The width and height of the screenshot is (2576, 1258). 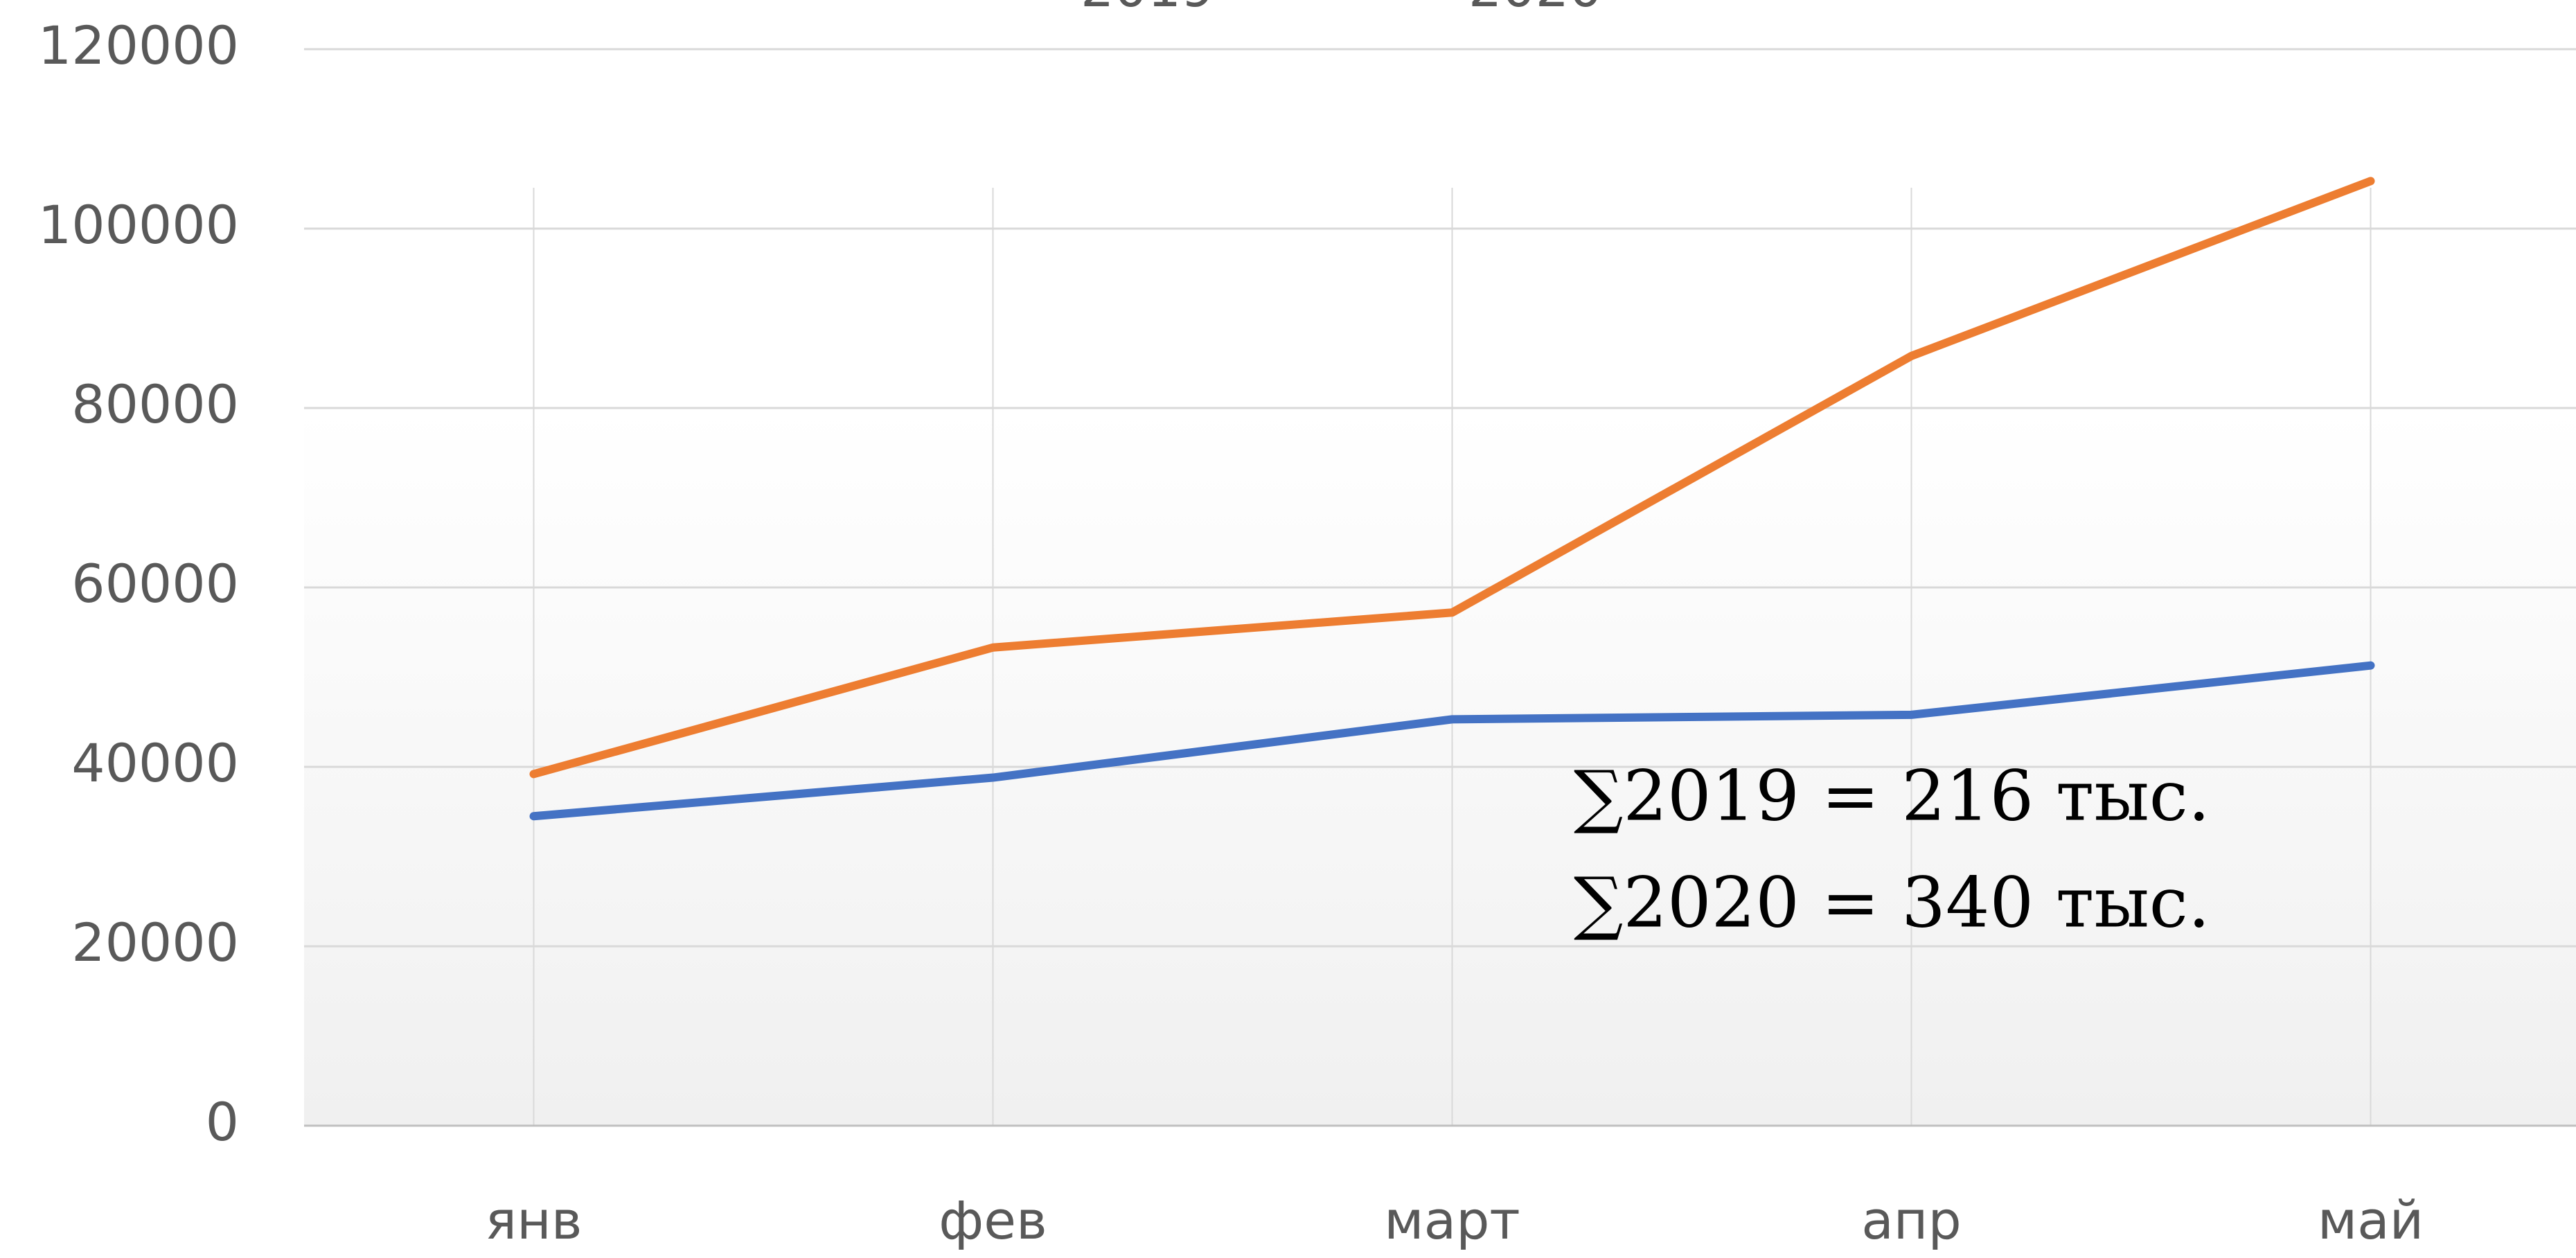 What do you see at coordinates (2371, 1220) in the screenshot?
I see `x-tick-label: май` at bounding box center [2371, 1220].